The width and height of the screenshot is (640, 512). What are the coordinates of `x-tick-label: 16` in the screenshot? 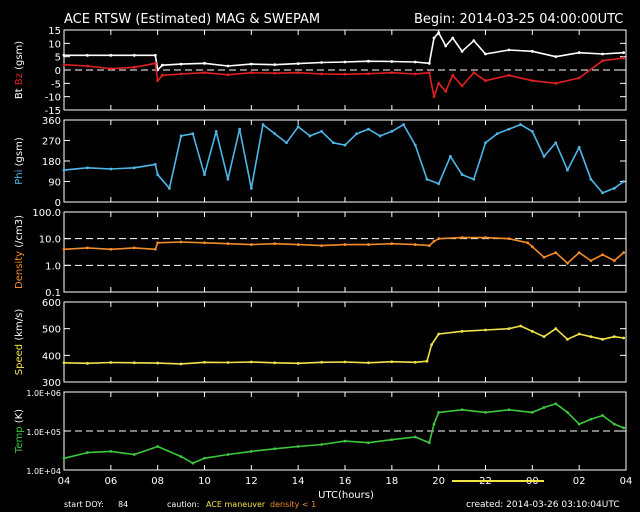 It's located at (345, 481).